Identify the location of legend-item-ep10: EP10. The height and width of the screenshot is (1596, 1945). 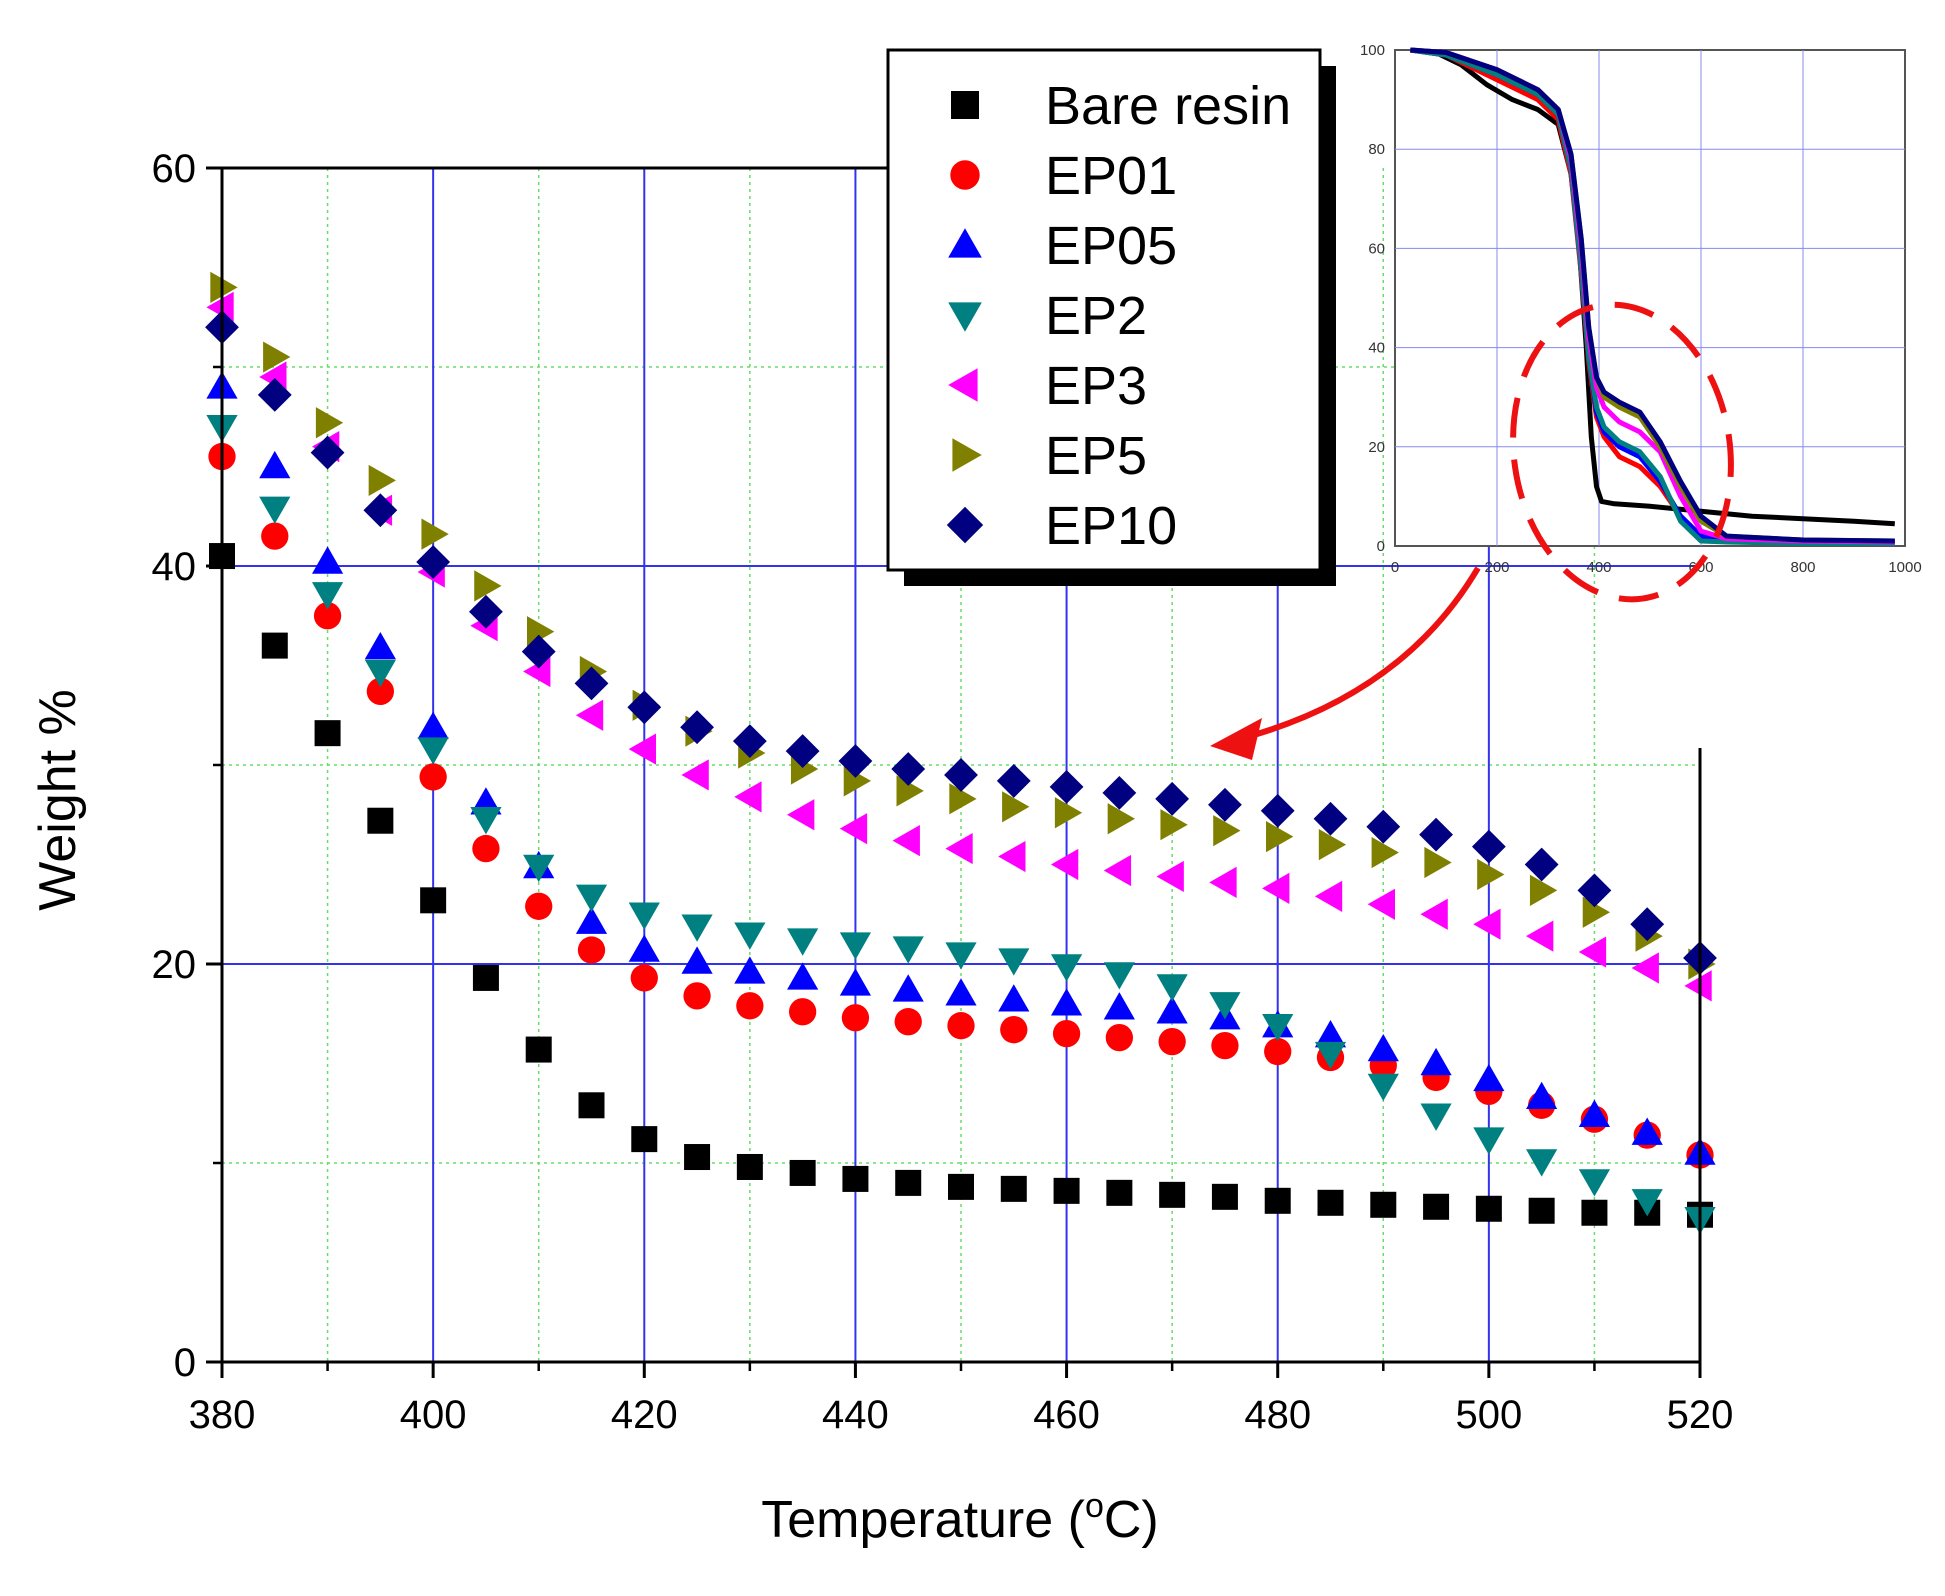
(1061, 526).